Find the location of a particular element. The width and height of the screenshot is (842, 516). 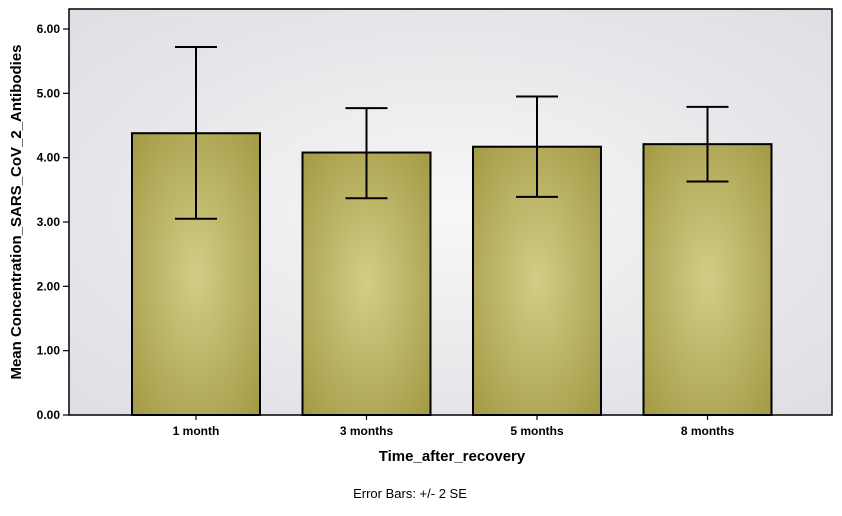

y-tick-label: 0.00 is located at coordinates (49, 415).